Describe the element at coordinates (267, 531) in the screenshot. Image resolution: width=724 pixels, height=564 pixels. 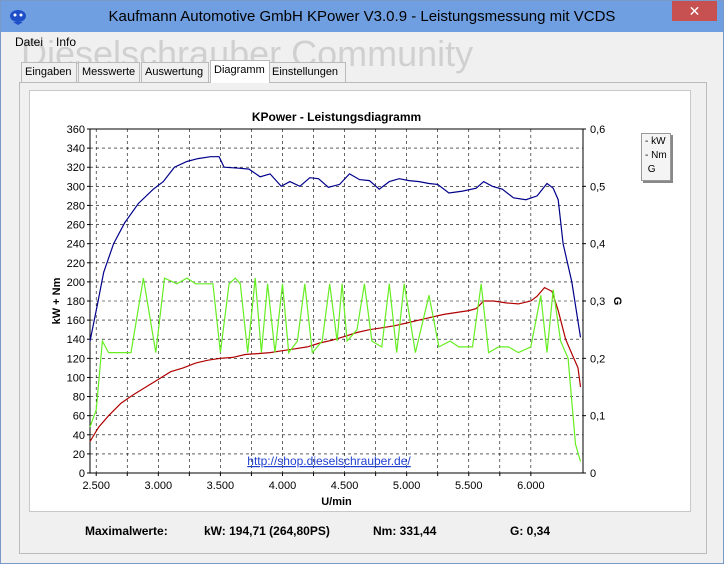
I see `max-kw-value: kW: 194,71 (264,80PS)` at that location.